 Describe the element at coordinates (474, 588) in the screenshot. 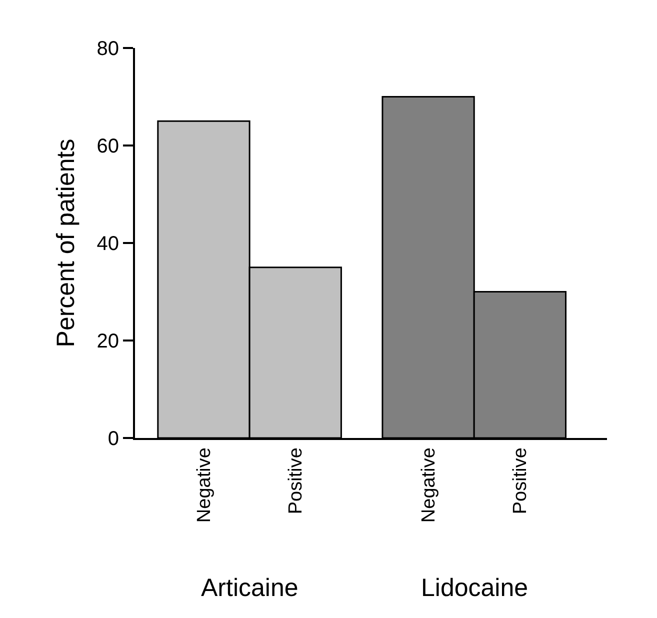

I see `text: Lidocaine` at that location.